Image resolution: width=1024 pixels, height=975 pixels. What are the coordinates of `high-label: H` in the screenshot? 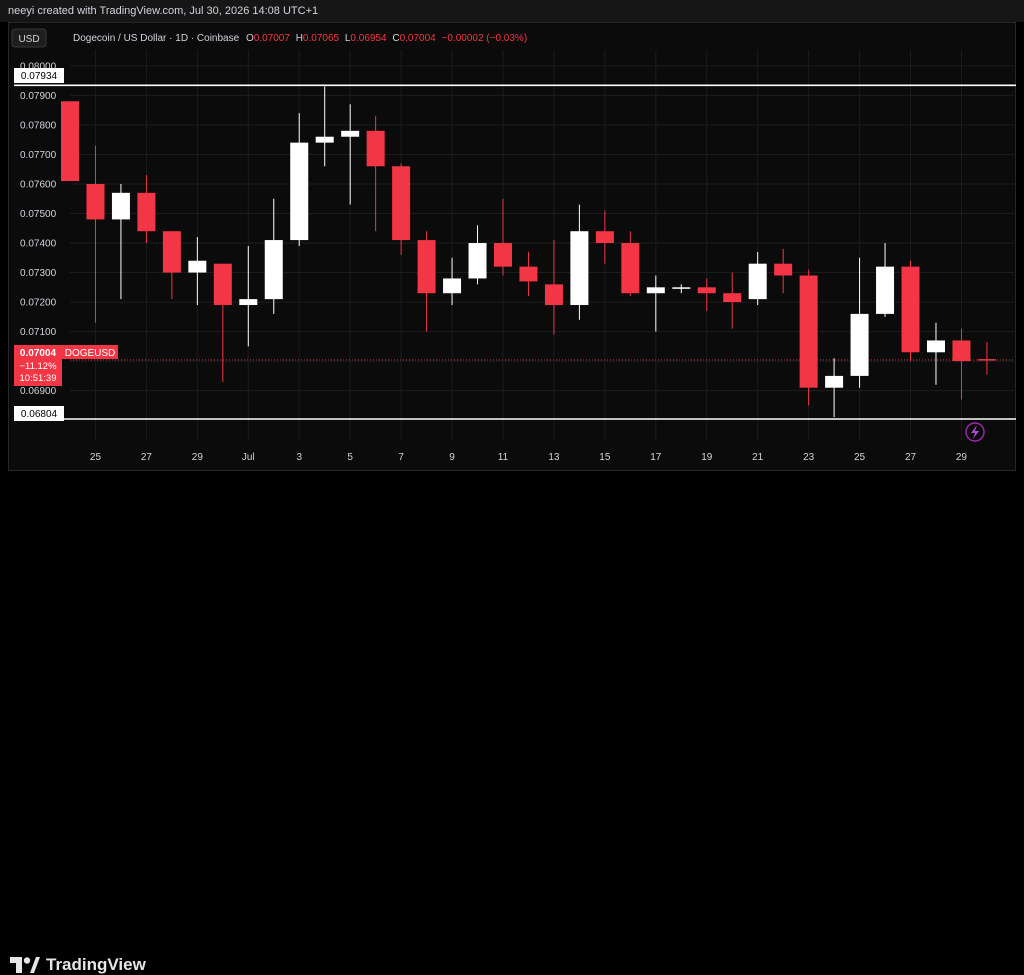 It's located at (299, 38).